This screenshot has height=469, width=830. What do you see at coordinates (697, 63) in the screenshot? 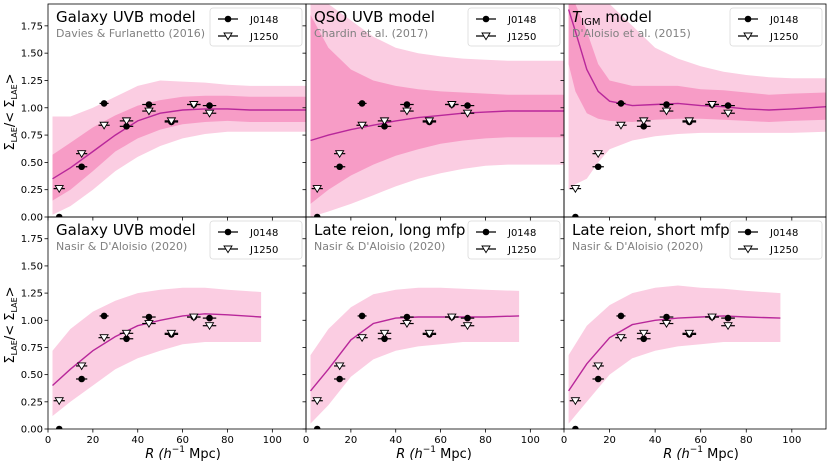
I see `inner-band` at bounding box center [697, 63].